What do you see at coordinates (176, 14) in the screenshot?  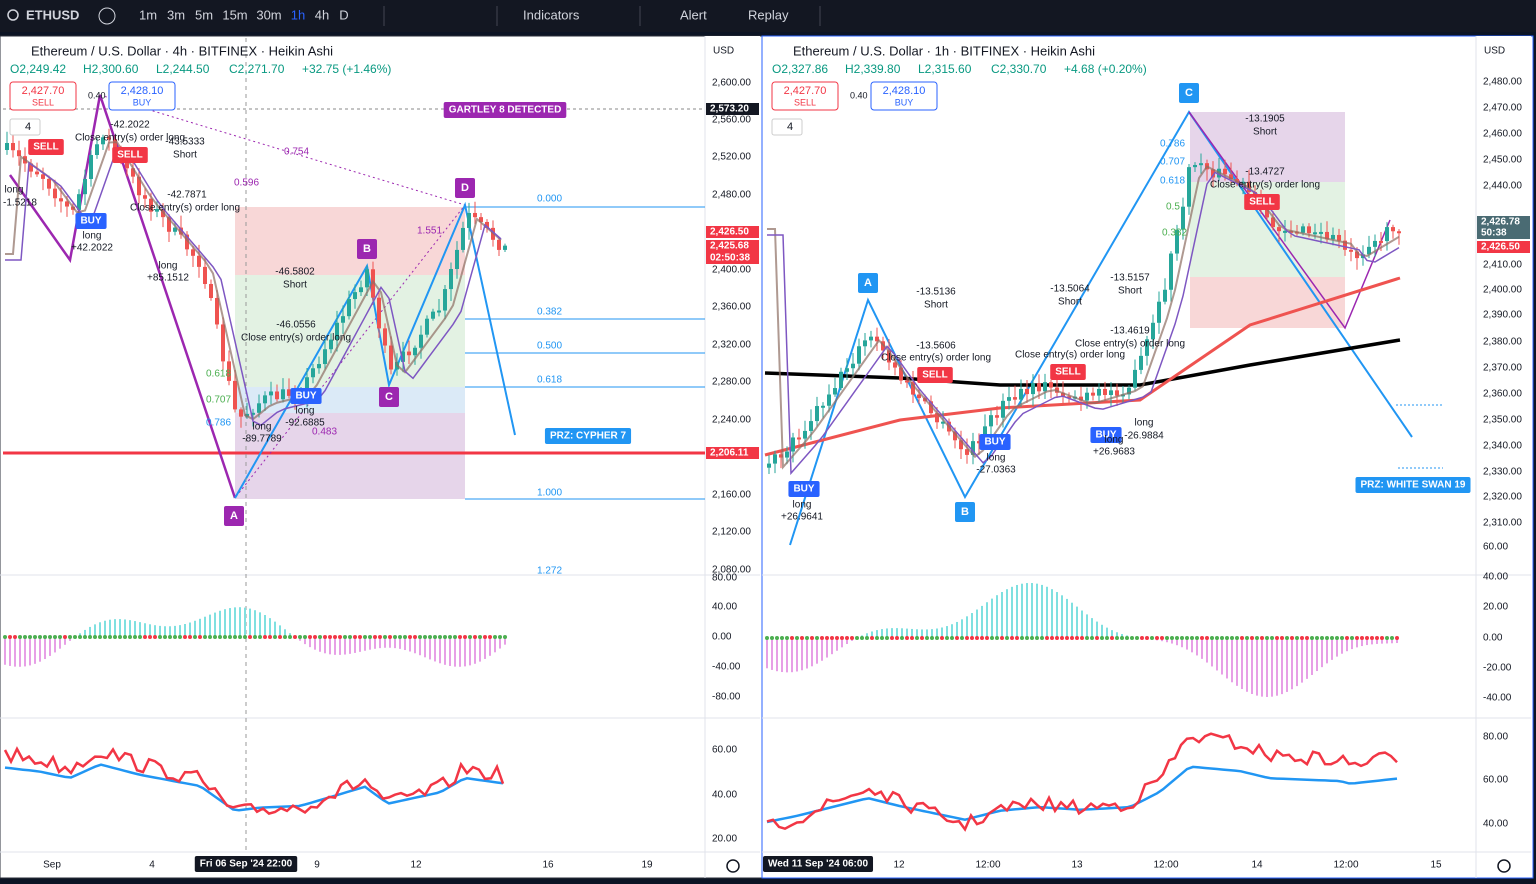 I see `interval-button: 3m` at bounding box center [176, 14].